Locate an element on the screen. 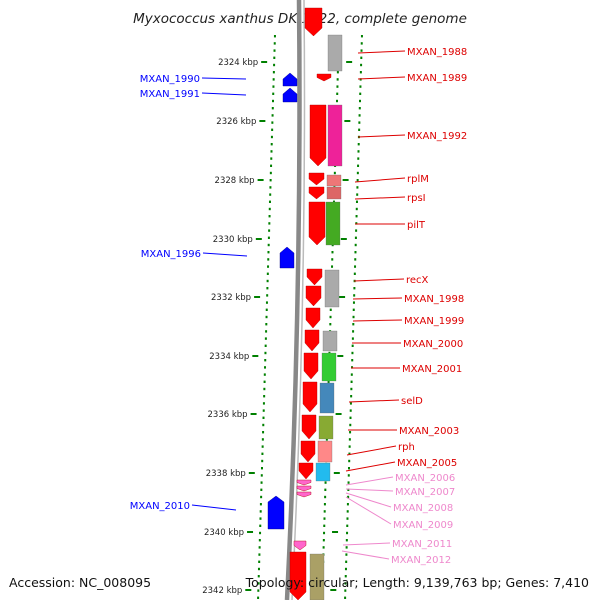 Image resolution: width=600 pixels, height=600 pixels. gene-label-rpsi: rpsI is located at coordinates (416, 198).